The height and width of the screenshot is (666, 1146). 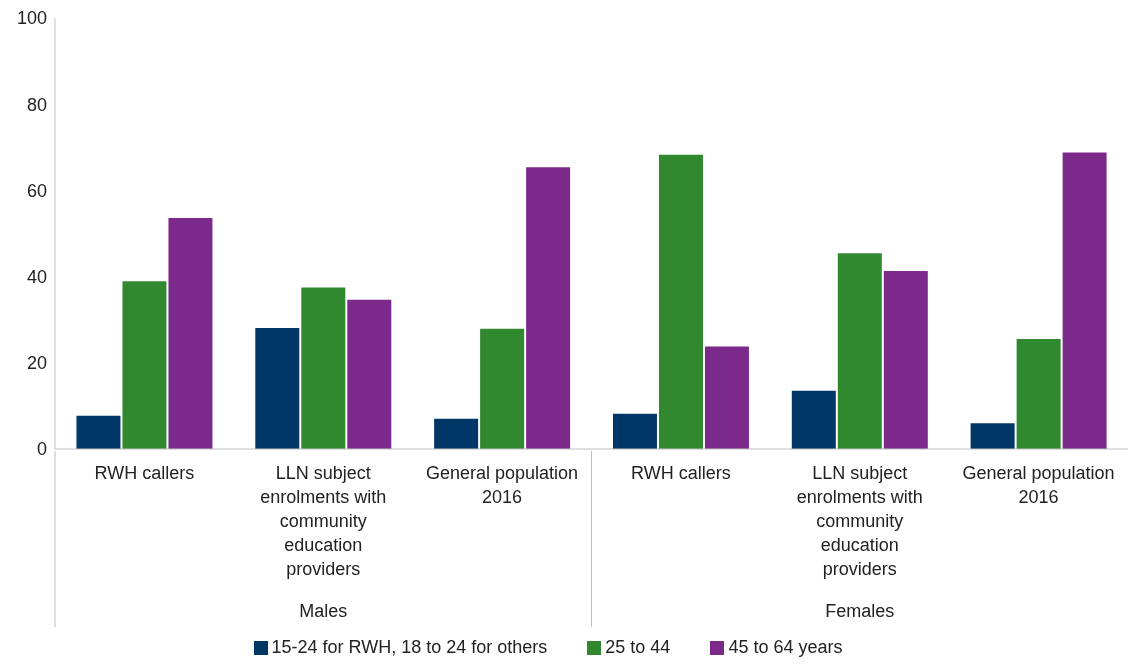 What do you see at coordinates (36, 363) in the screenshot?
I see `y-tick-label: 20` at bounding box center [36, 363].